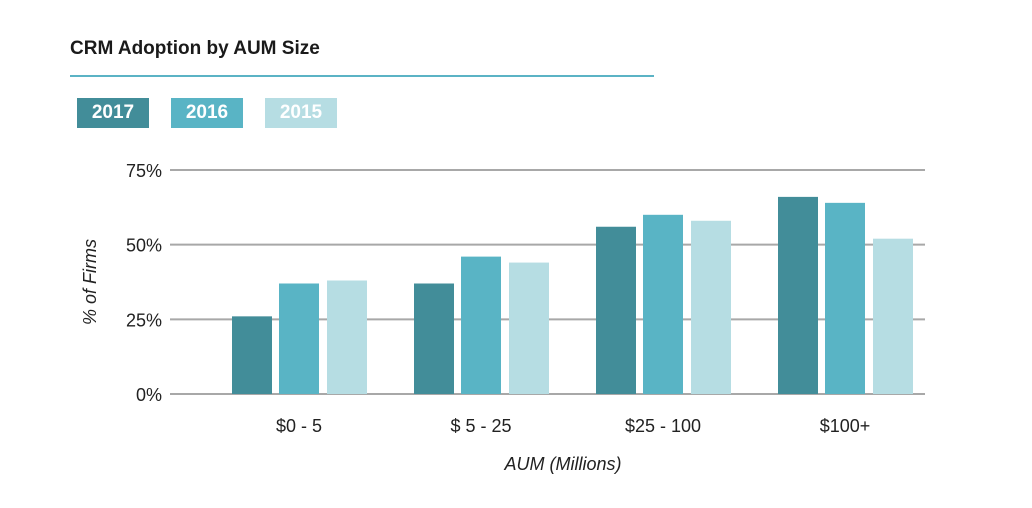 The width and height of the screenshot is (1032, 508). I want to click on y-tick-label: 0%, so click(149, 395).